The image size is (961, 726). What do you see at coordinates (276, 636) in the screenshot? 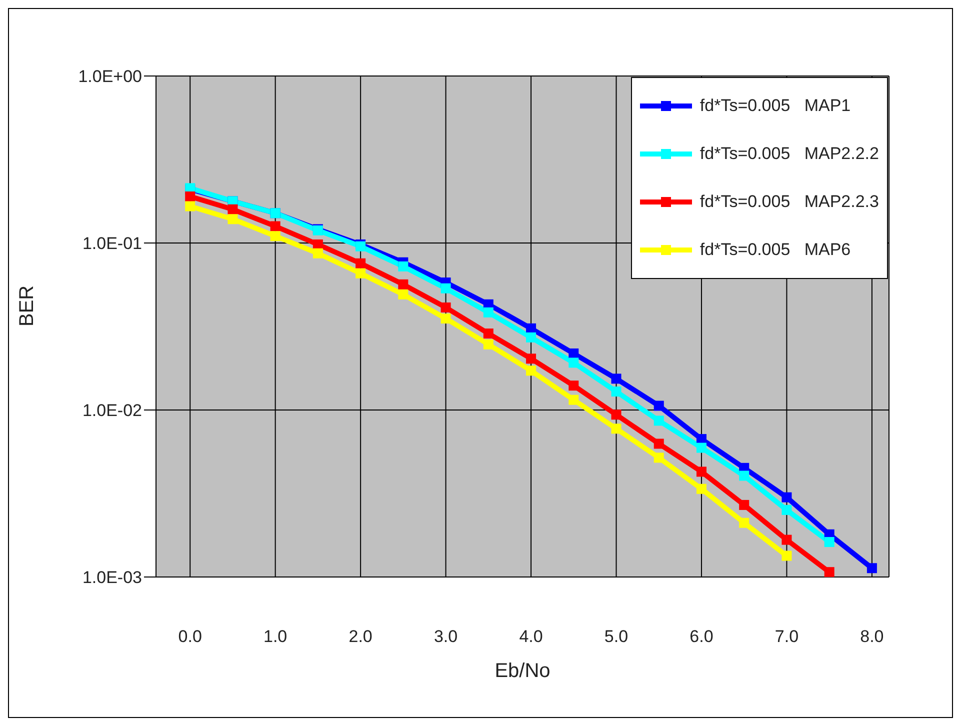
I see `x-tick-label: 1.0` at bounding box center [276, 636].